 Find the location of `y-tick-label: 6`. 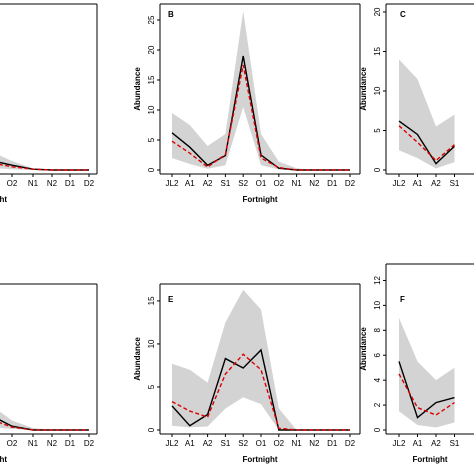

y-tick-label: 6 is located at coordinates (377, 354).